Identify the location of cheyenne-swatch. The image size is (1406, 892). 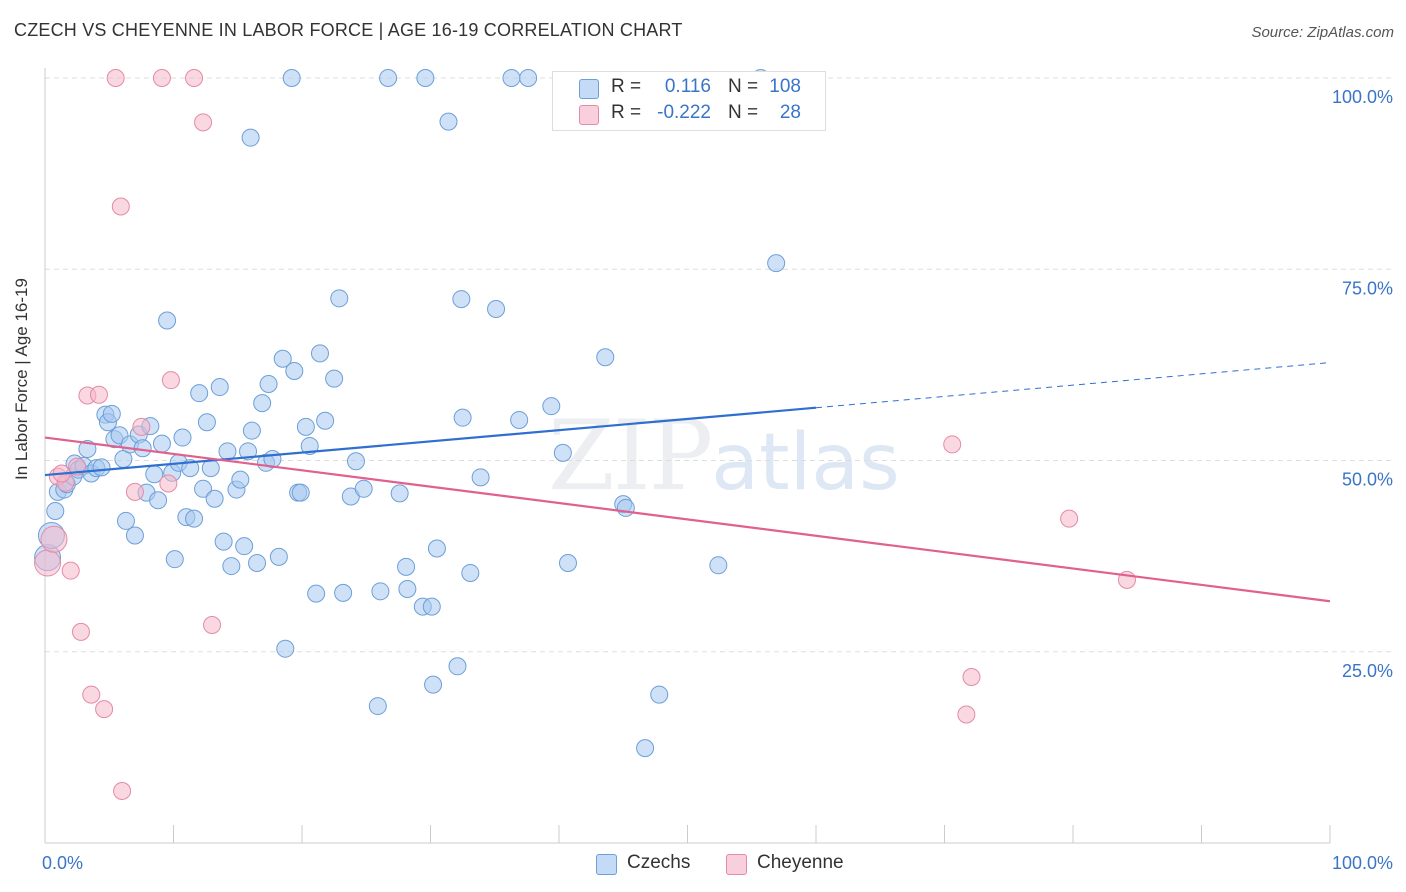
(589, 115).